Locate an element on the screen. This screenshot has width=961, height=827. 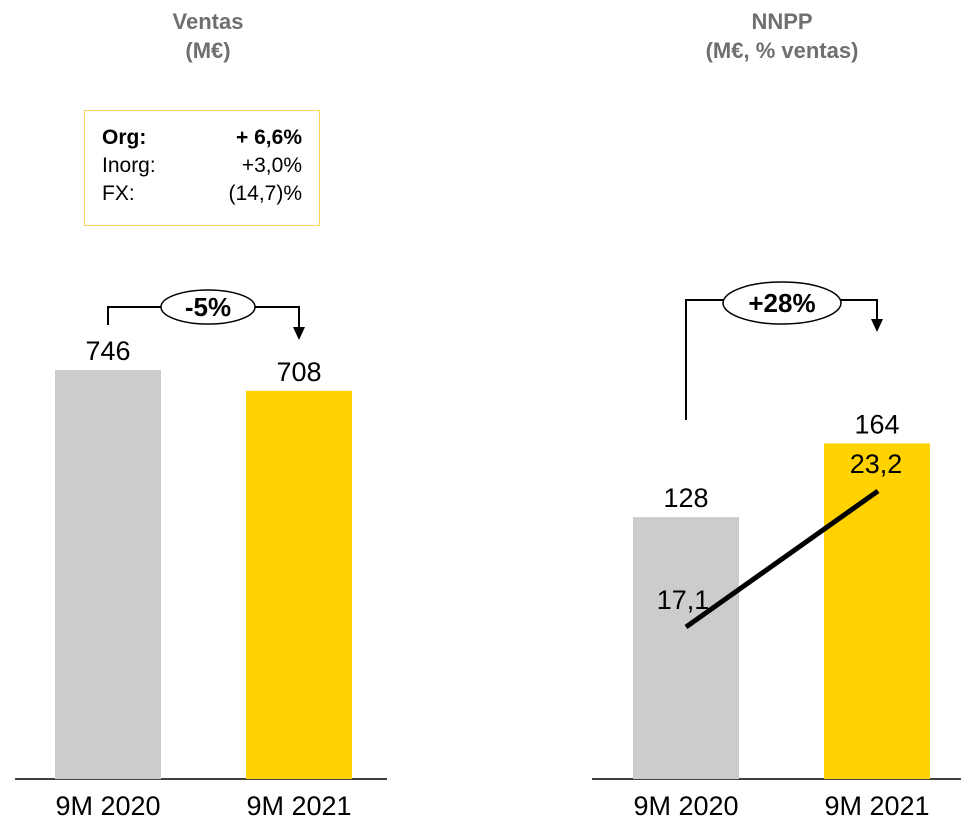
growth-value: +3,0% is located at coordinates (271, 165).